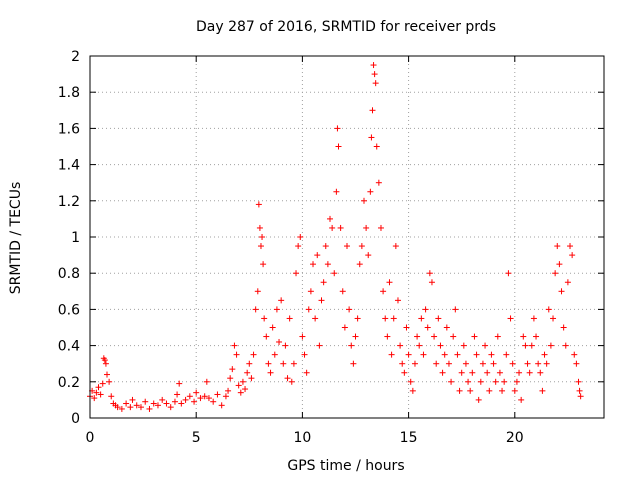 The width and height of the screenshot is (640, 480). Describe the element at coordinates (16, 238) in the screenshot. I see `y-axis-label: SRMTID / TECUs` at that location.